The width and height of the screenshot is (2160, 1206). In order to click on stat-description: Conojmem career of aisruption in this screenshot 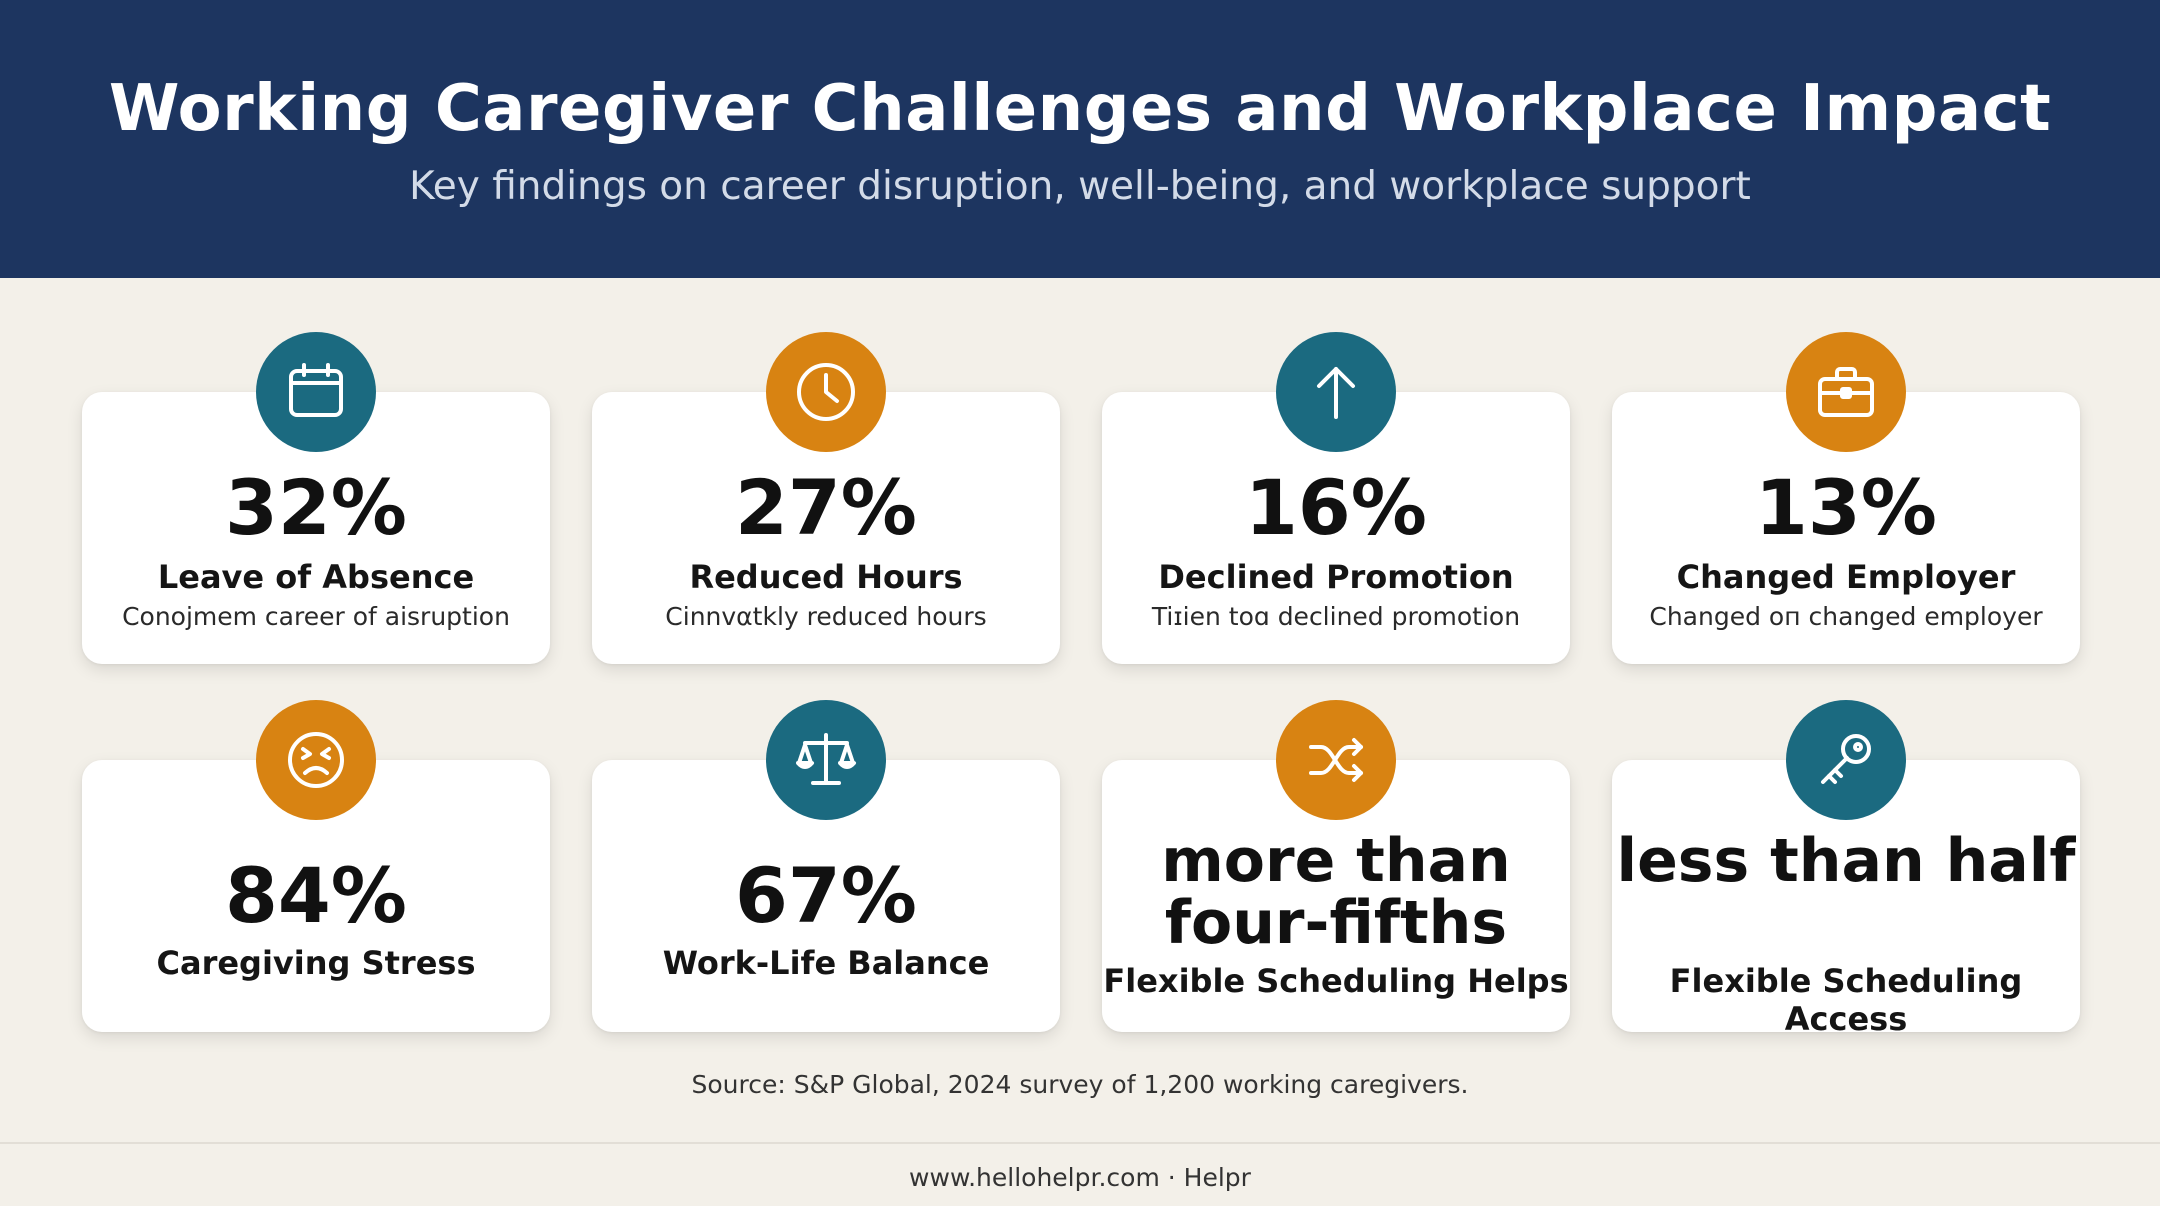, I will do `click(316, 616)`.